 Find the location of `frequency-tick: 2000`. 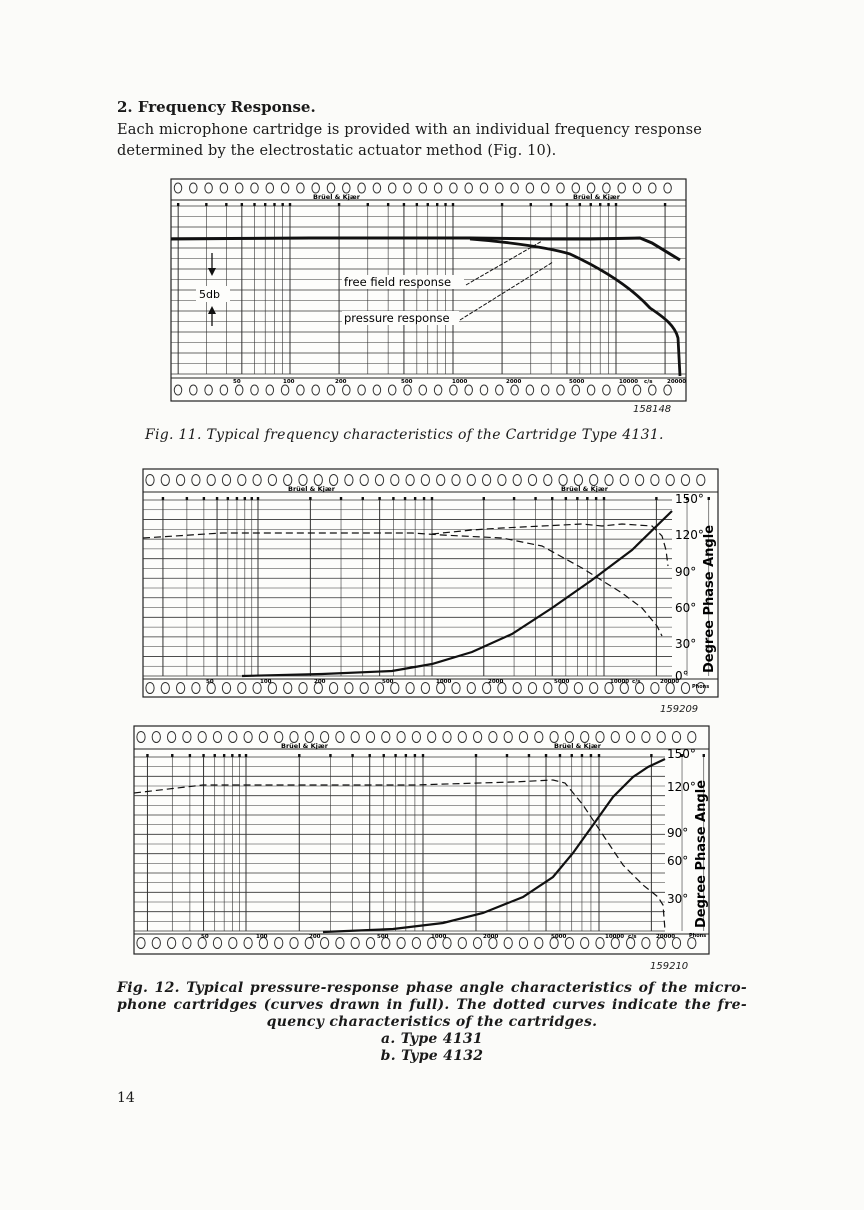

frequency-tick: 2000 is located at coordinates (513, 382).